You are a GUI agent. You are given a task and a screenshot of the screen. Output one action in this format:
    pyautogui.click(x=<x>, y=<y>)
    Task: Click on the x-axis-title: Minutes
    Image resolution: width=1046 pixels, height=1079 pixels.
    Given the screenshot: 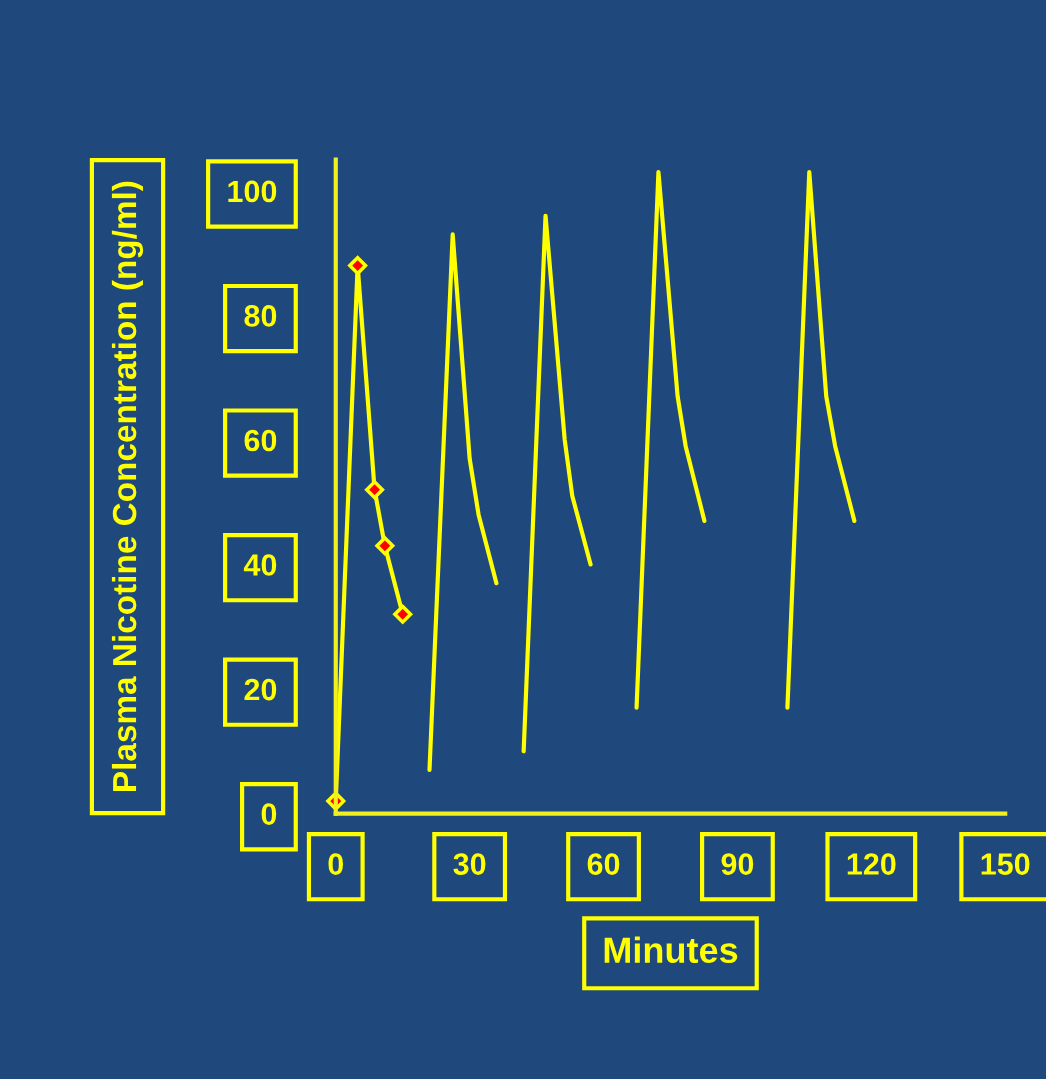 What is the action you would take?
    pyautogui.click(x=671, y=950)
    